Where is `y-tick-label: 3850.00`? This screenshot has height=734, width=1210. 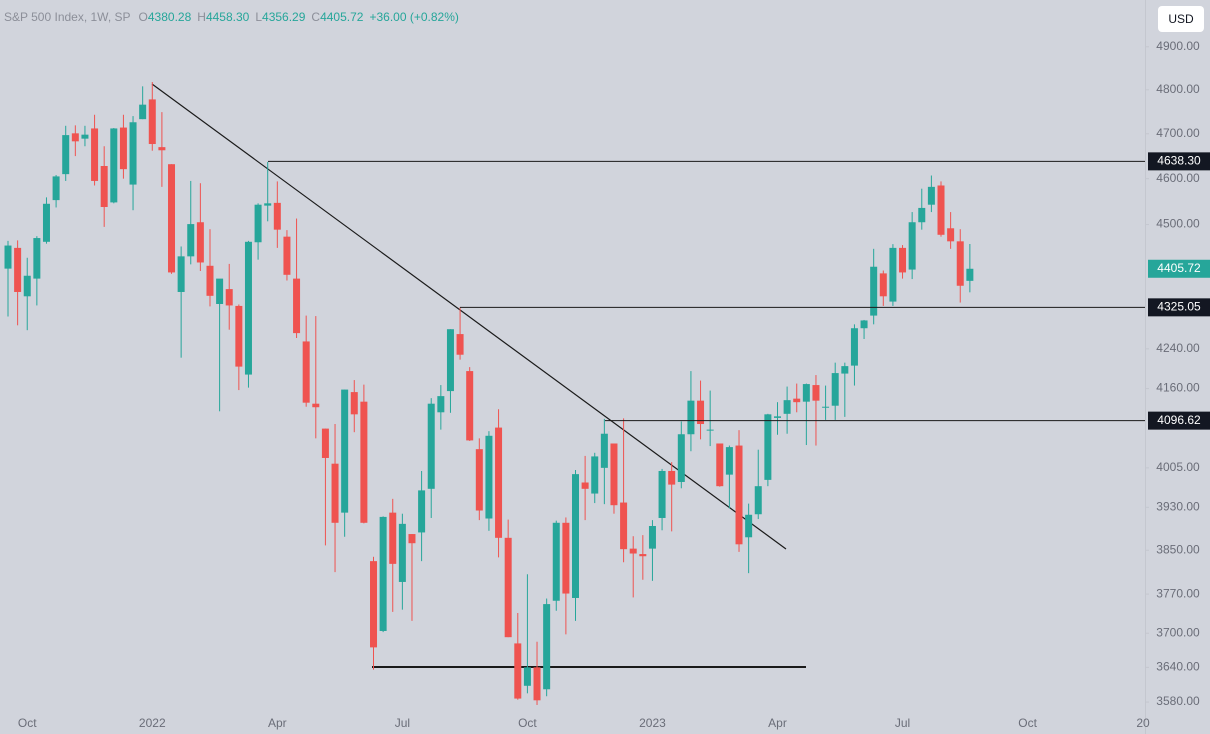 y-tick-label: 3850.00 is located at coordinates (1178, 549).